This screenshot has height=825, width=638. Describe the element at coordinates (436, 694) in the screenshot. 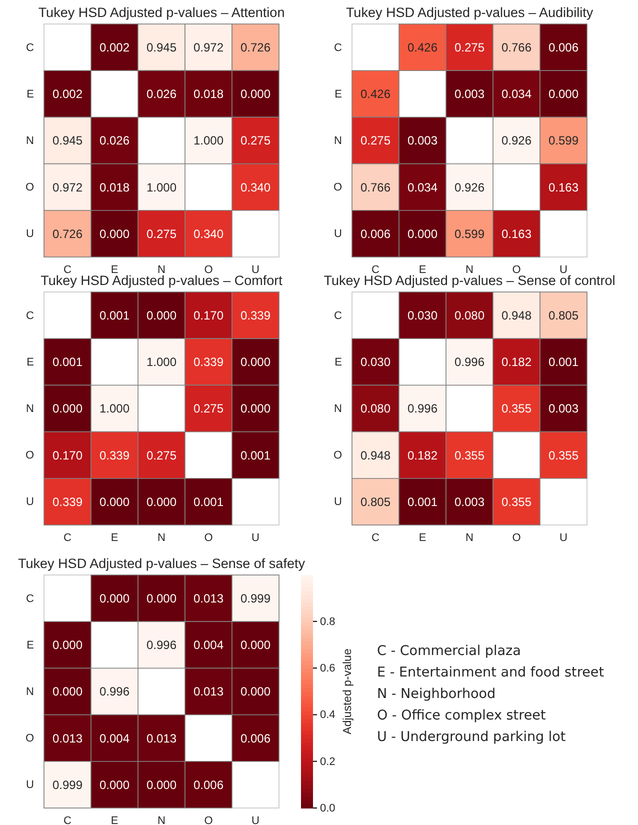

I see `text: N - Neighborhood` at that location.